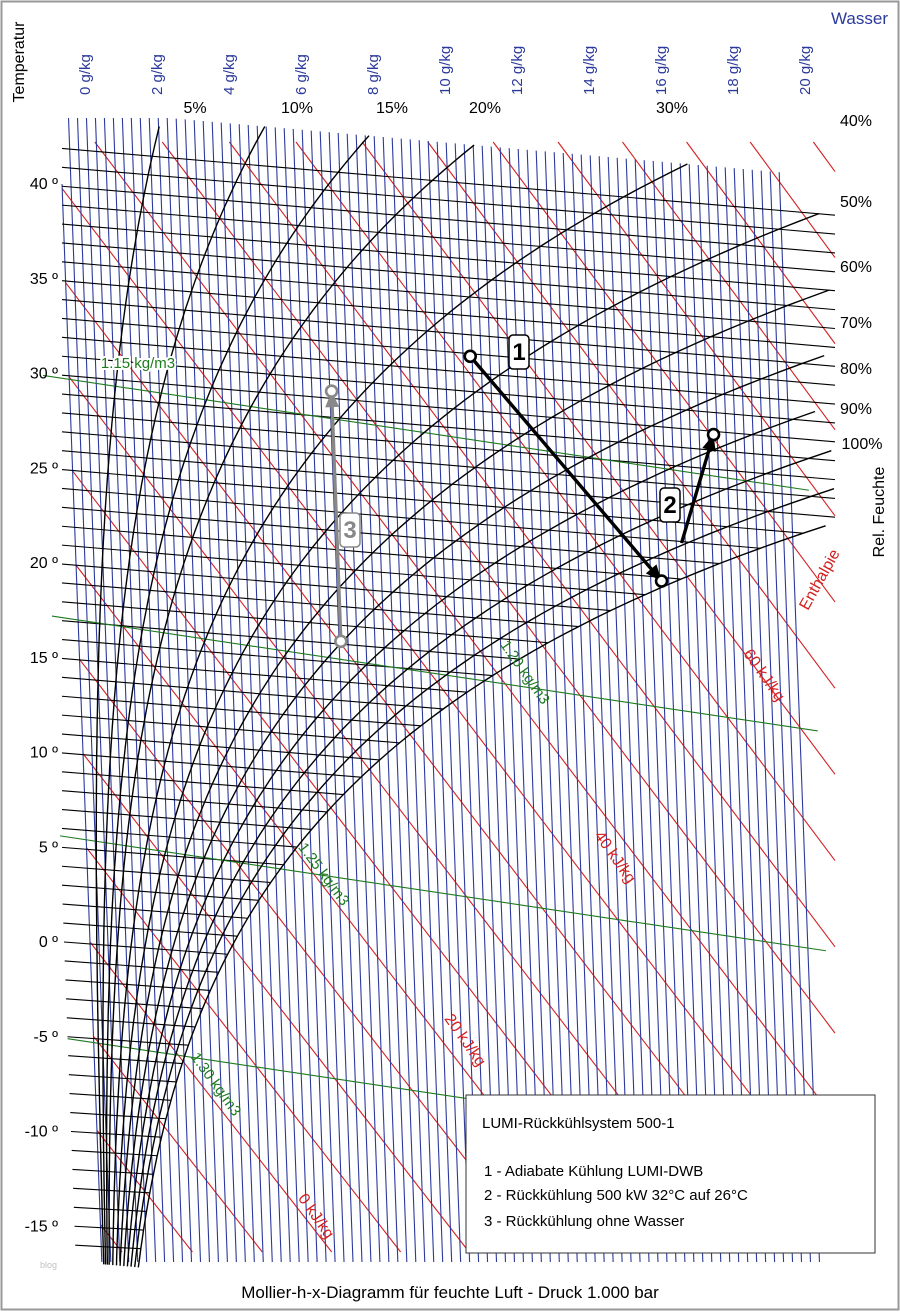 This screenshot has width=900, height=1316. I want to click on temp-tick-label: 20 º, so click(44, 563).